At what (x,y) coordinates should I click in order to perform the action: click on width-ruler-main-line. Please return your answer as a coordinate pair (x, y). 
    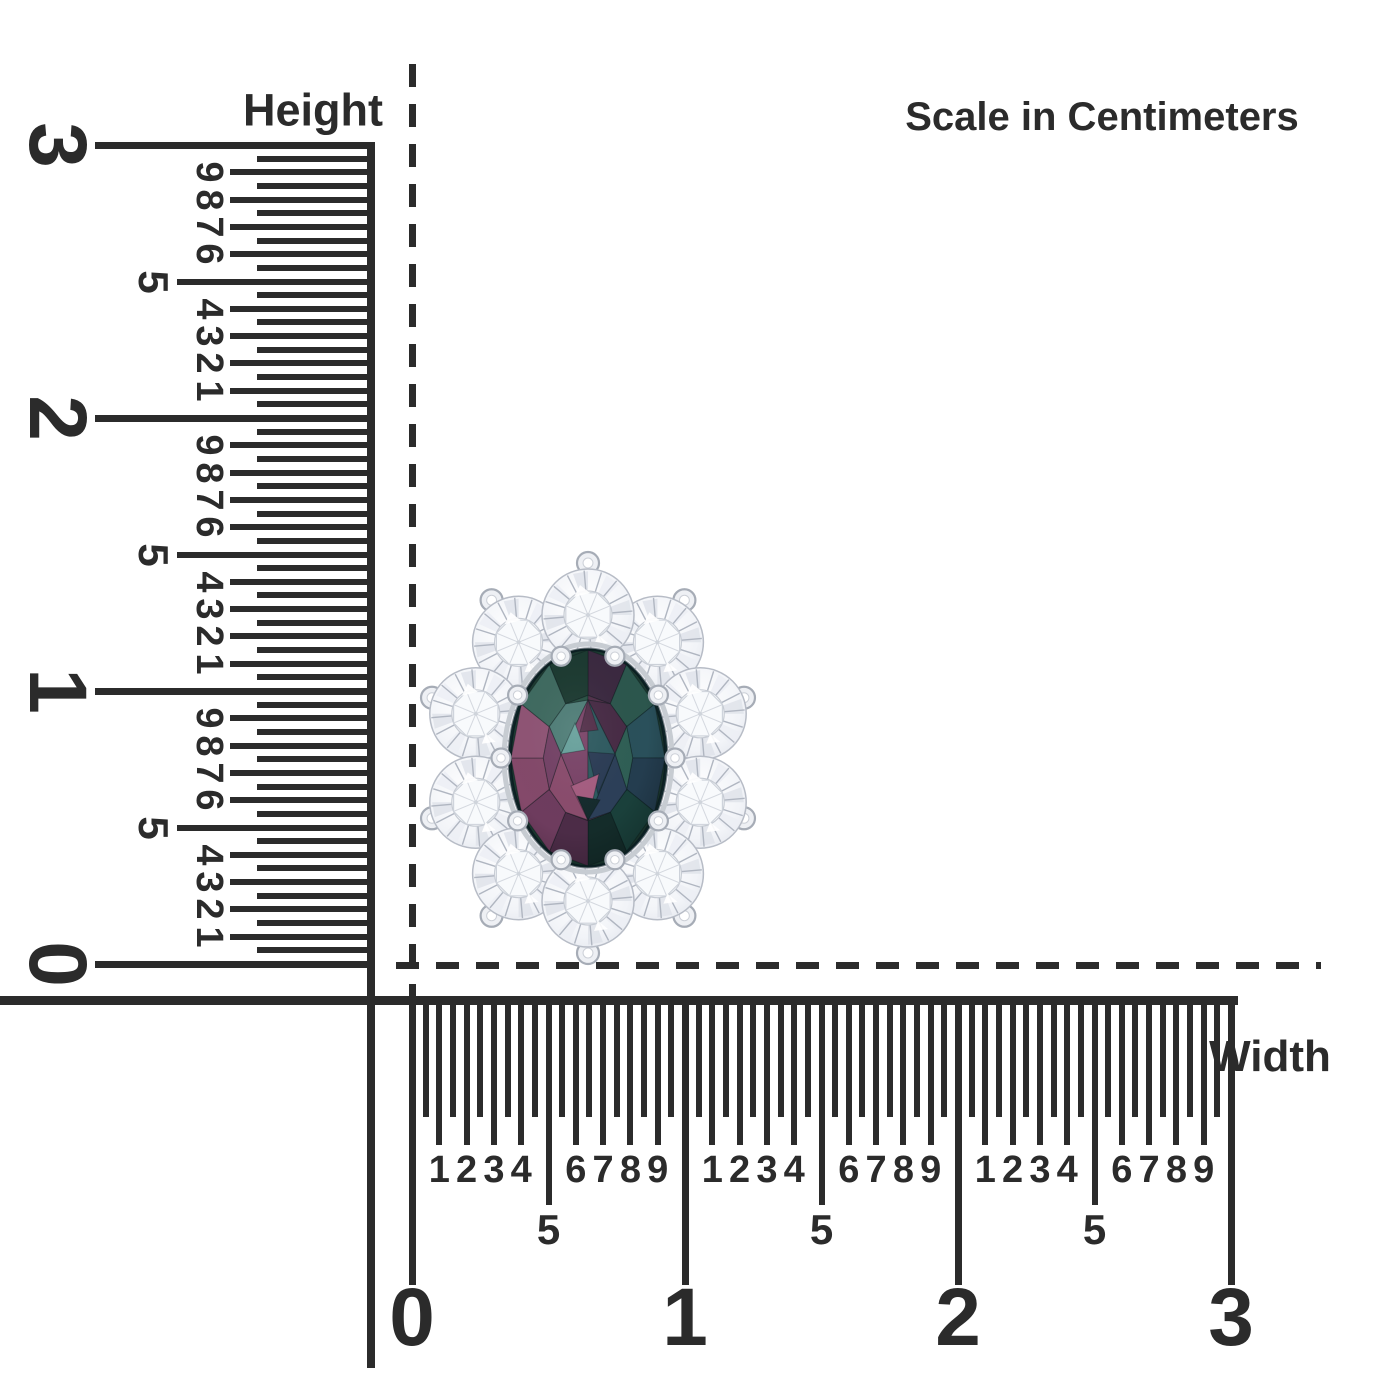
    Looking at the image, I should click on (619, 1000).